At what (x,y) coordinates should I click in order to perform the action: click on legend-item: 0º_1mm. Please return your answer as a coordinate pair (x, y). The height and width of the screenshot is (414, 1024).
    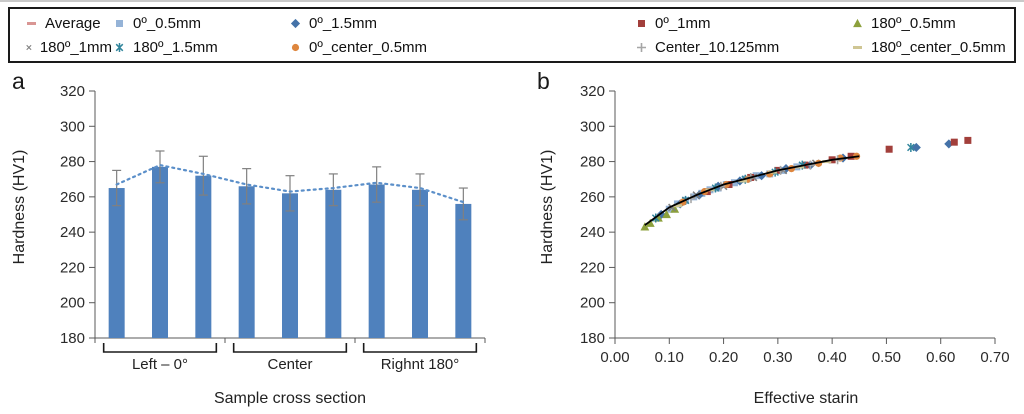
    Looking at the image, I should click on (742, 23).